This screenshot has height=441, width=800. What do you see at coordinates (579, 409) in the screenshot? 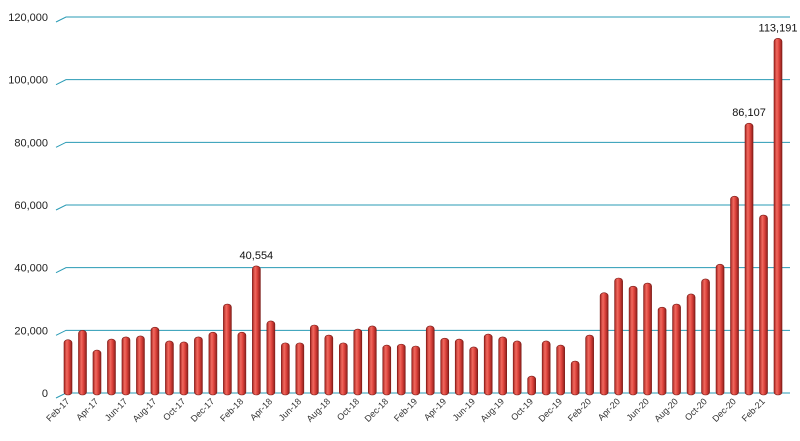
I see `x-tick-label: Feb-20` at bounding box center [579, 409].